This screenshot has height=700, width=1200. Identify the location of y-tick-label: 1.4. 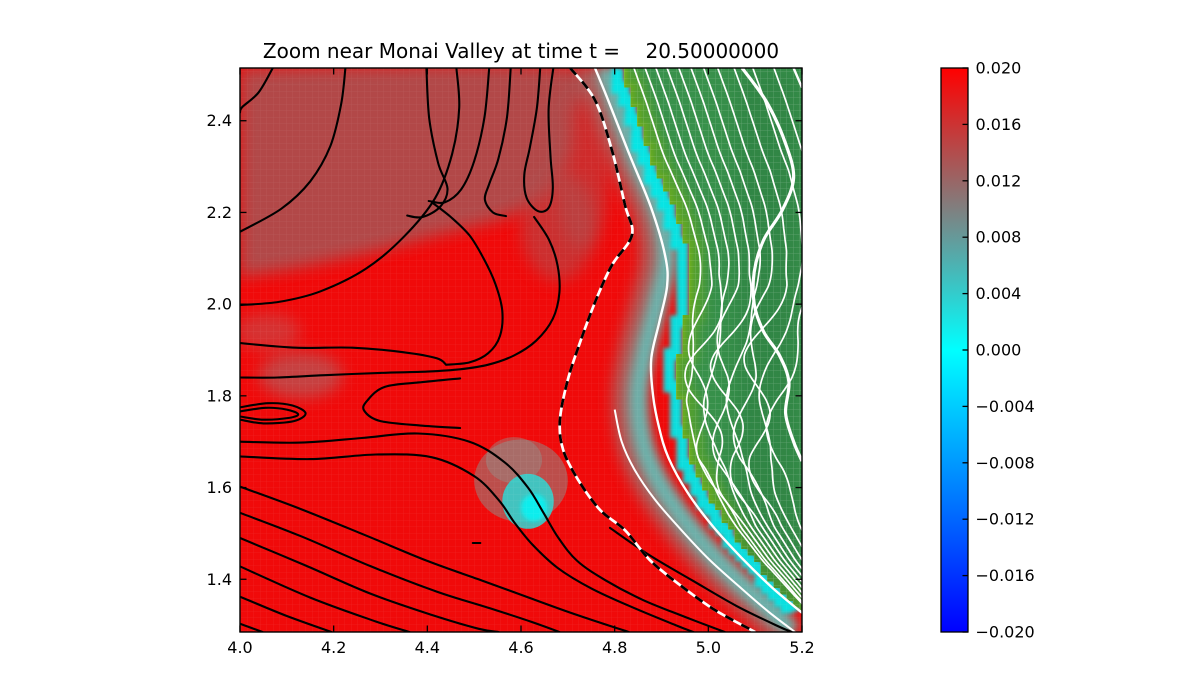
(219, 579).